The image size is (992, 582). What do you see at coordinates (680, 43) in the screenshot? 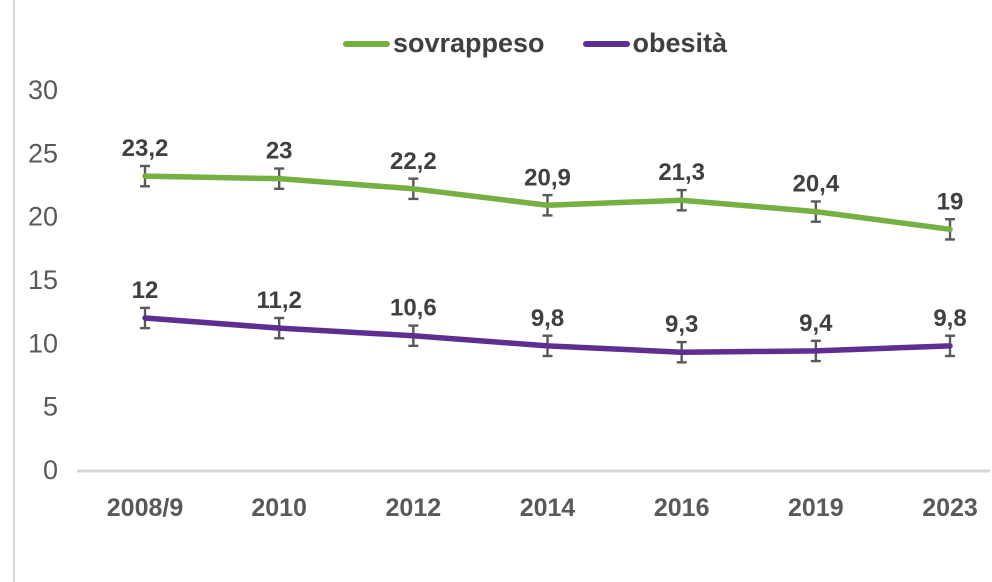
I see `legend-label-obesita: obesità` at bounding box center [680, 43].